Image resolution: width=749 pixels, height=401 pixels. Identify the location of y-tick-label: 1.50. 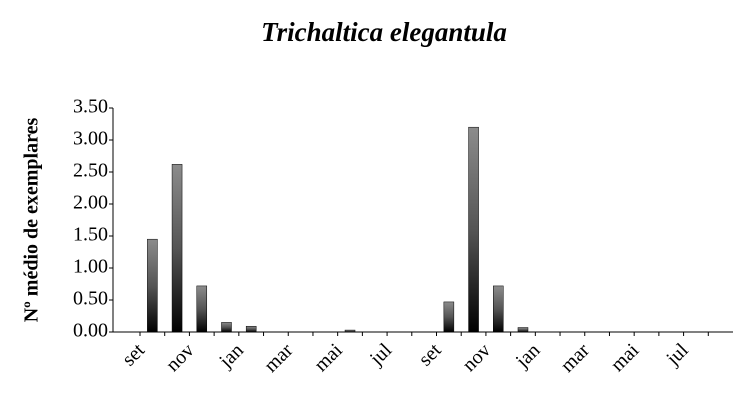
(90, 235).